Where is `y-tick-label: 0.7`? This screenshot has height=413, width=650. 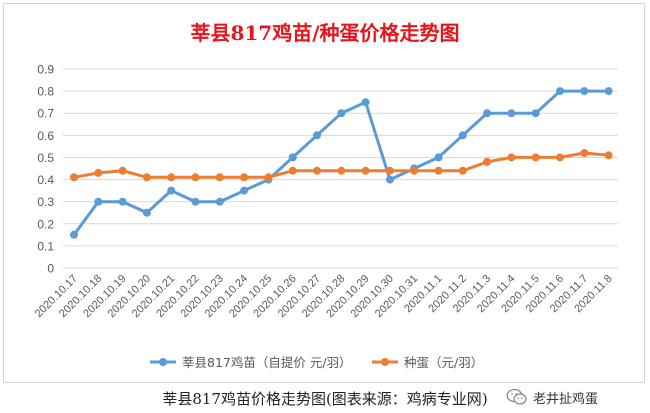 y-tick-label: 0.7 is located at coordinates (45, 114).